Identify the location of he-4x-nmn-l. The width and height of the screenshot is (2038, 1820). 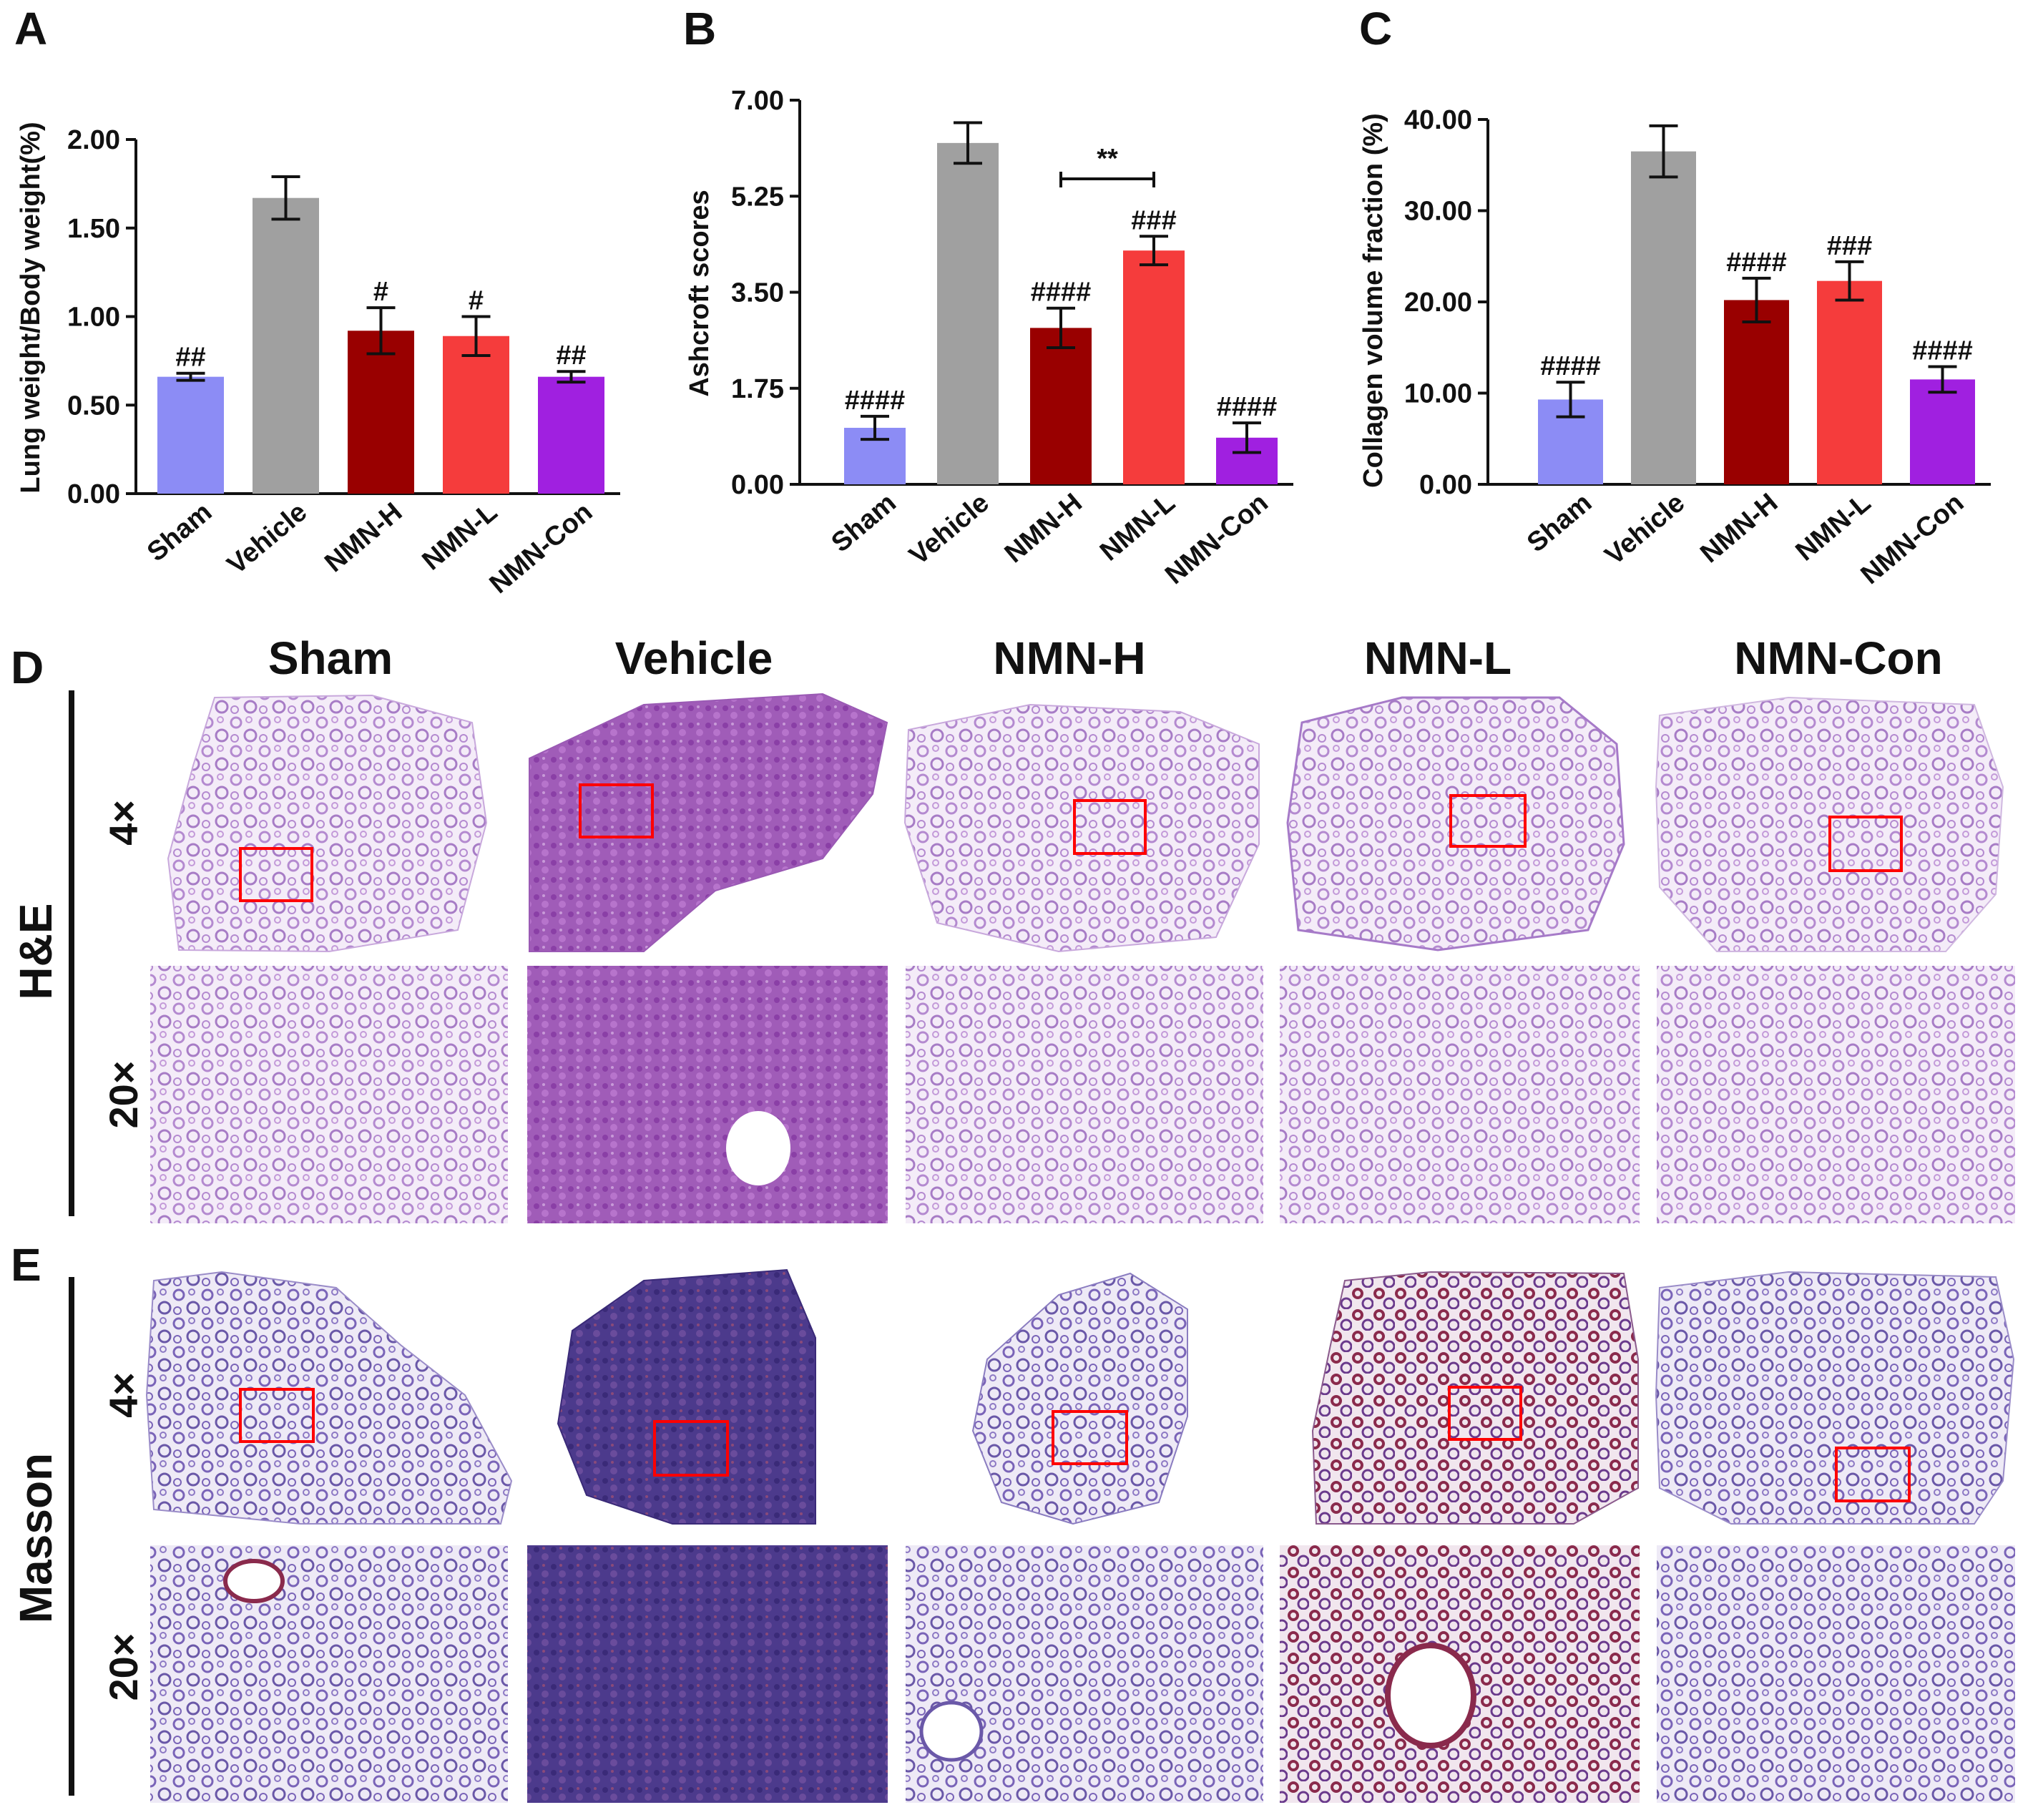
(1455, 823).